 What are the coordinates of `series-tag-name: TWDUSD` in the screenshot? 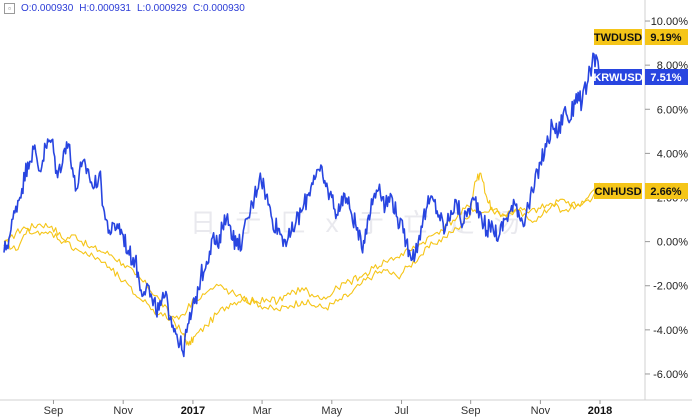 It's located at (618, 38).